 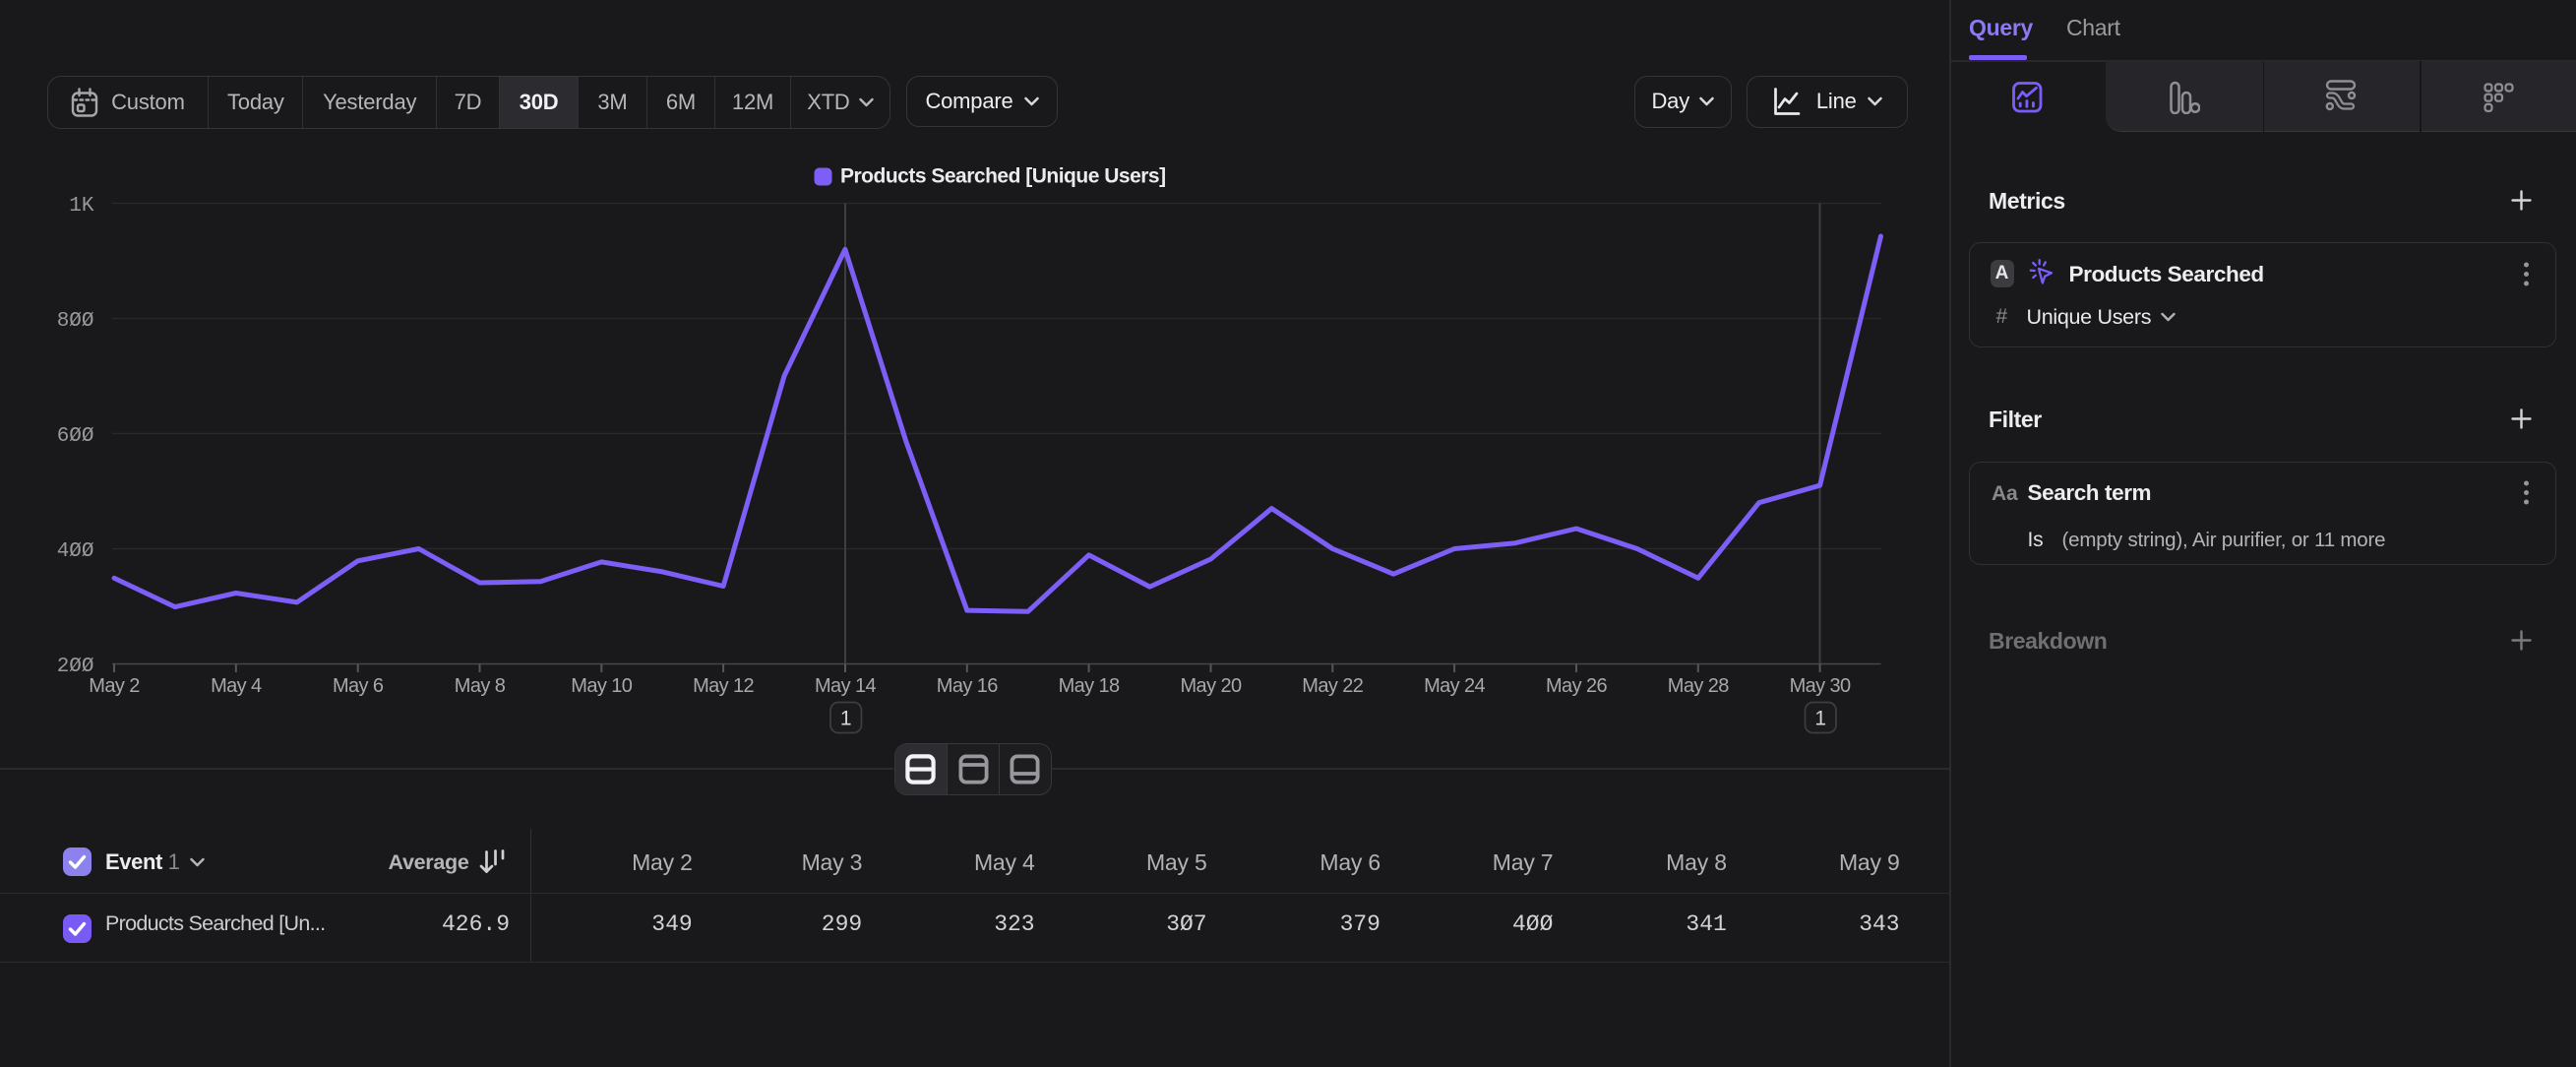 I want to click on svg-text: 2ØØ, so click(x=75, y=667).